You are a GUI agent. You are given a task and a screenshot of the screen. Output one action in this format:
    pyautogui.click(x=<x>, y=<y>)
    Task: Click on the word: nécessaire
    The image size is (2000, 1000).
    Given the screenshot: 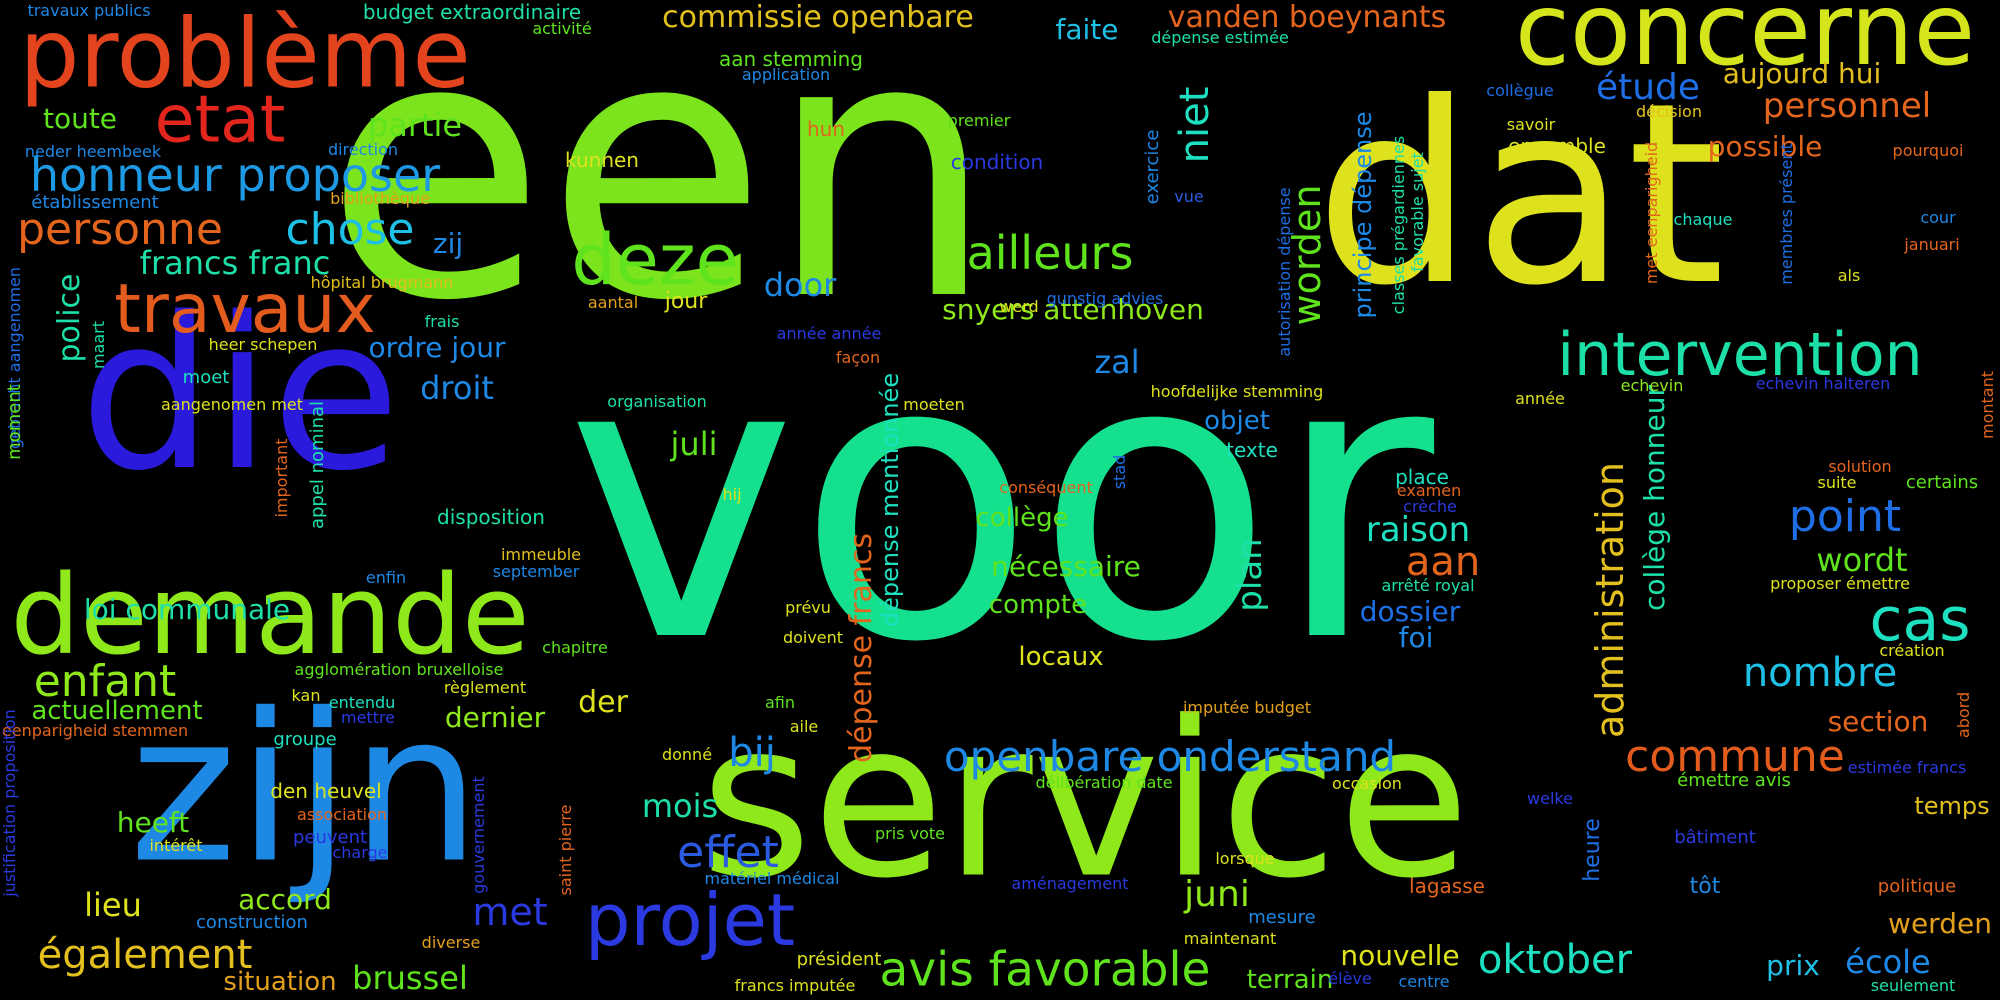 What is the action you would take?
    pyautogui.click(x=1066, y=566)
    